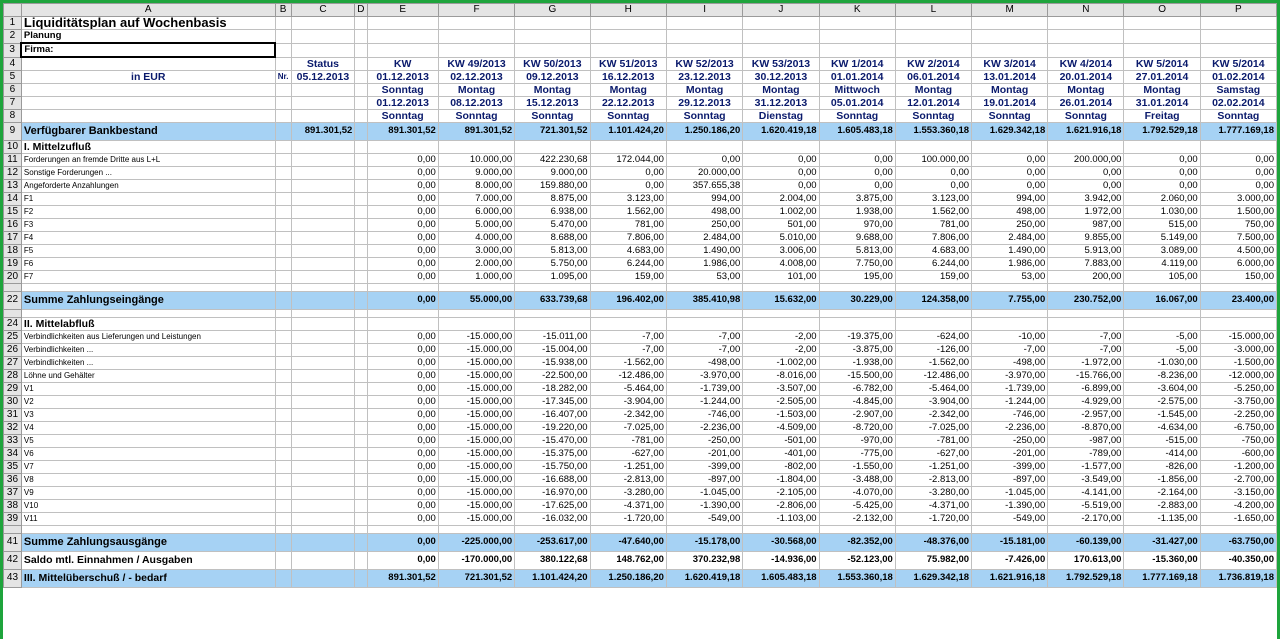 This screenshot has height=639, width=1280. What do you see at coordinates (1162, 10) in the screenshot?
I see `column-header-O: O` at bounding box center [1162, 10].